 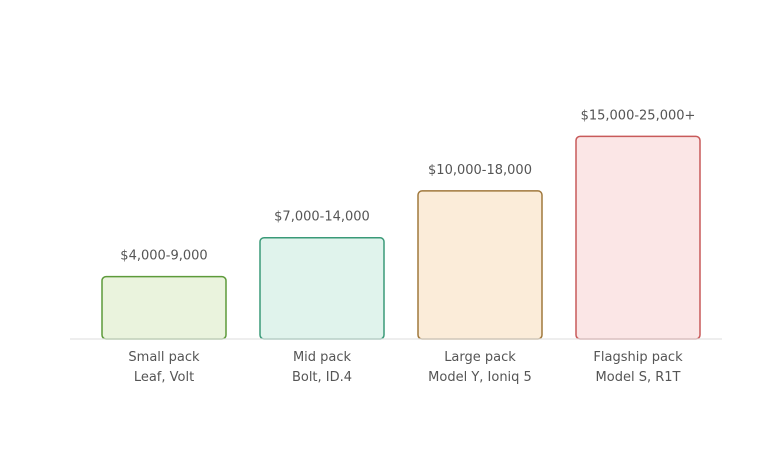 What do you see at coordinates (638, 377) in the screenshot?
I see `category-sublabel: Model S, R1T` at bounding box center [638, 377].